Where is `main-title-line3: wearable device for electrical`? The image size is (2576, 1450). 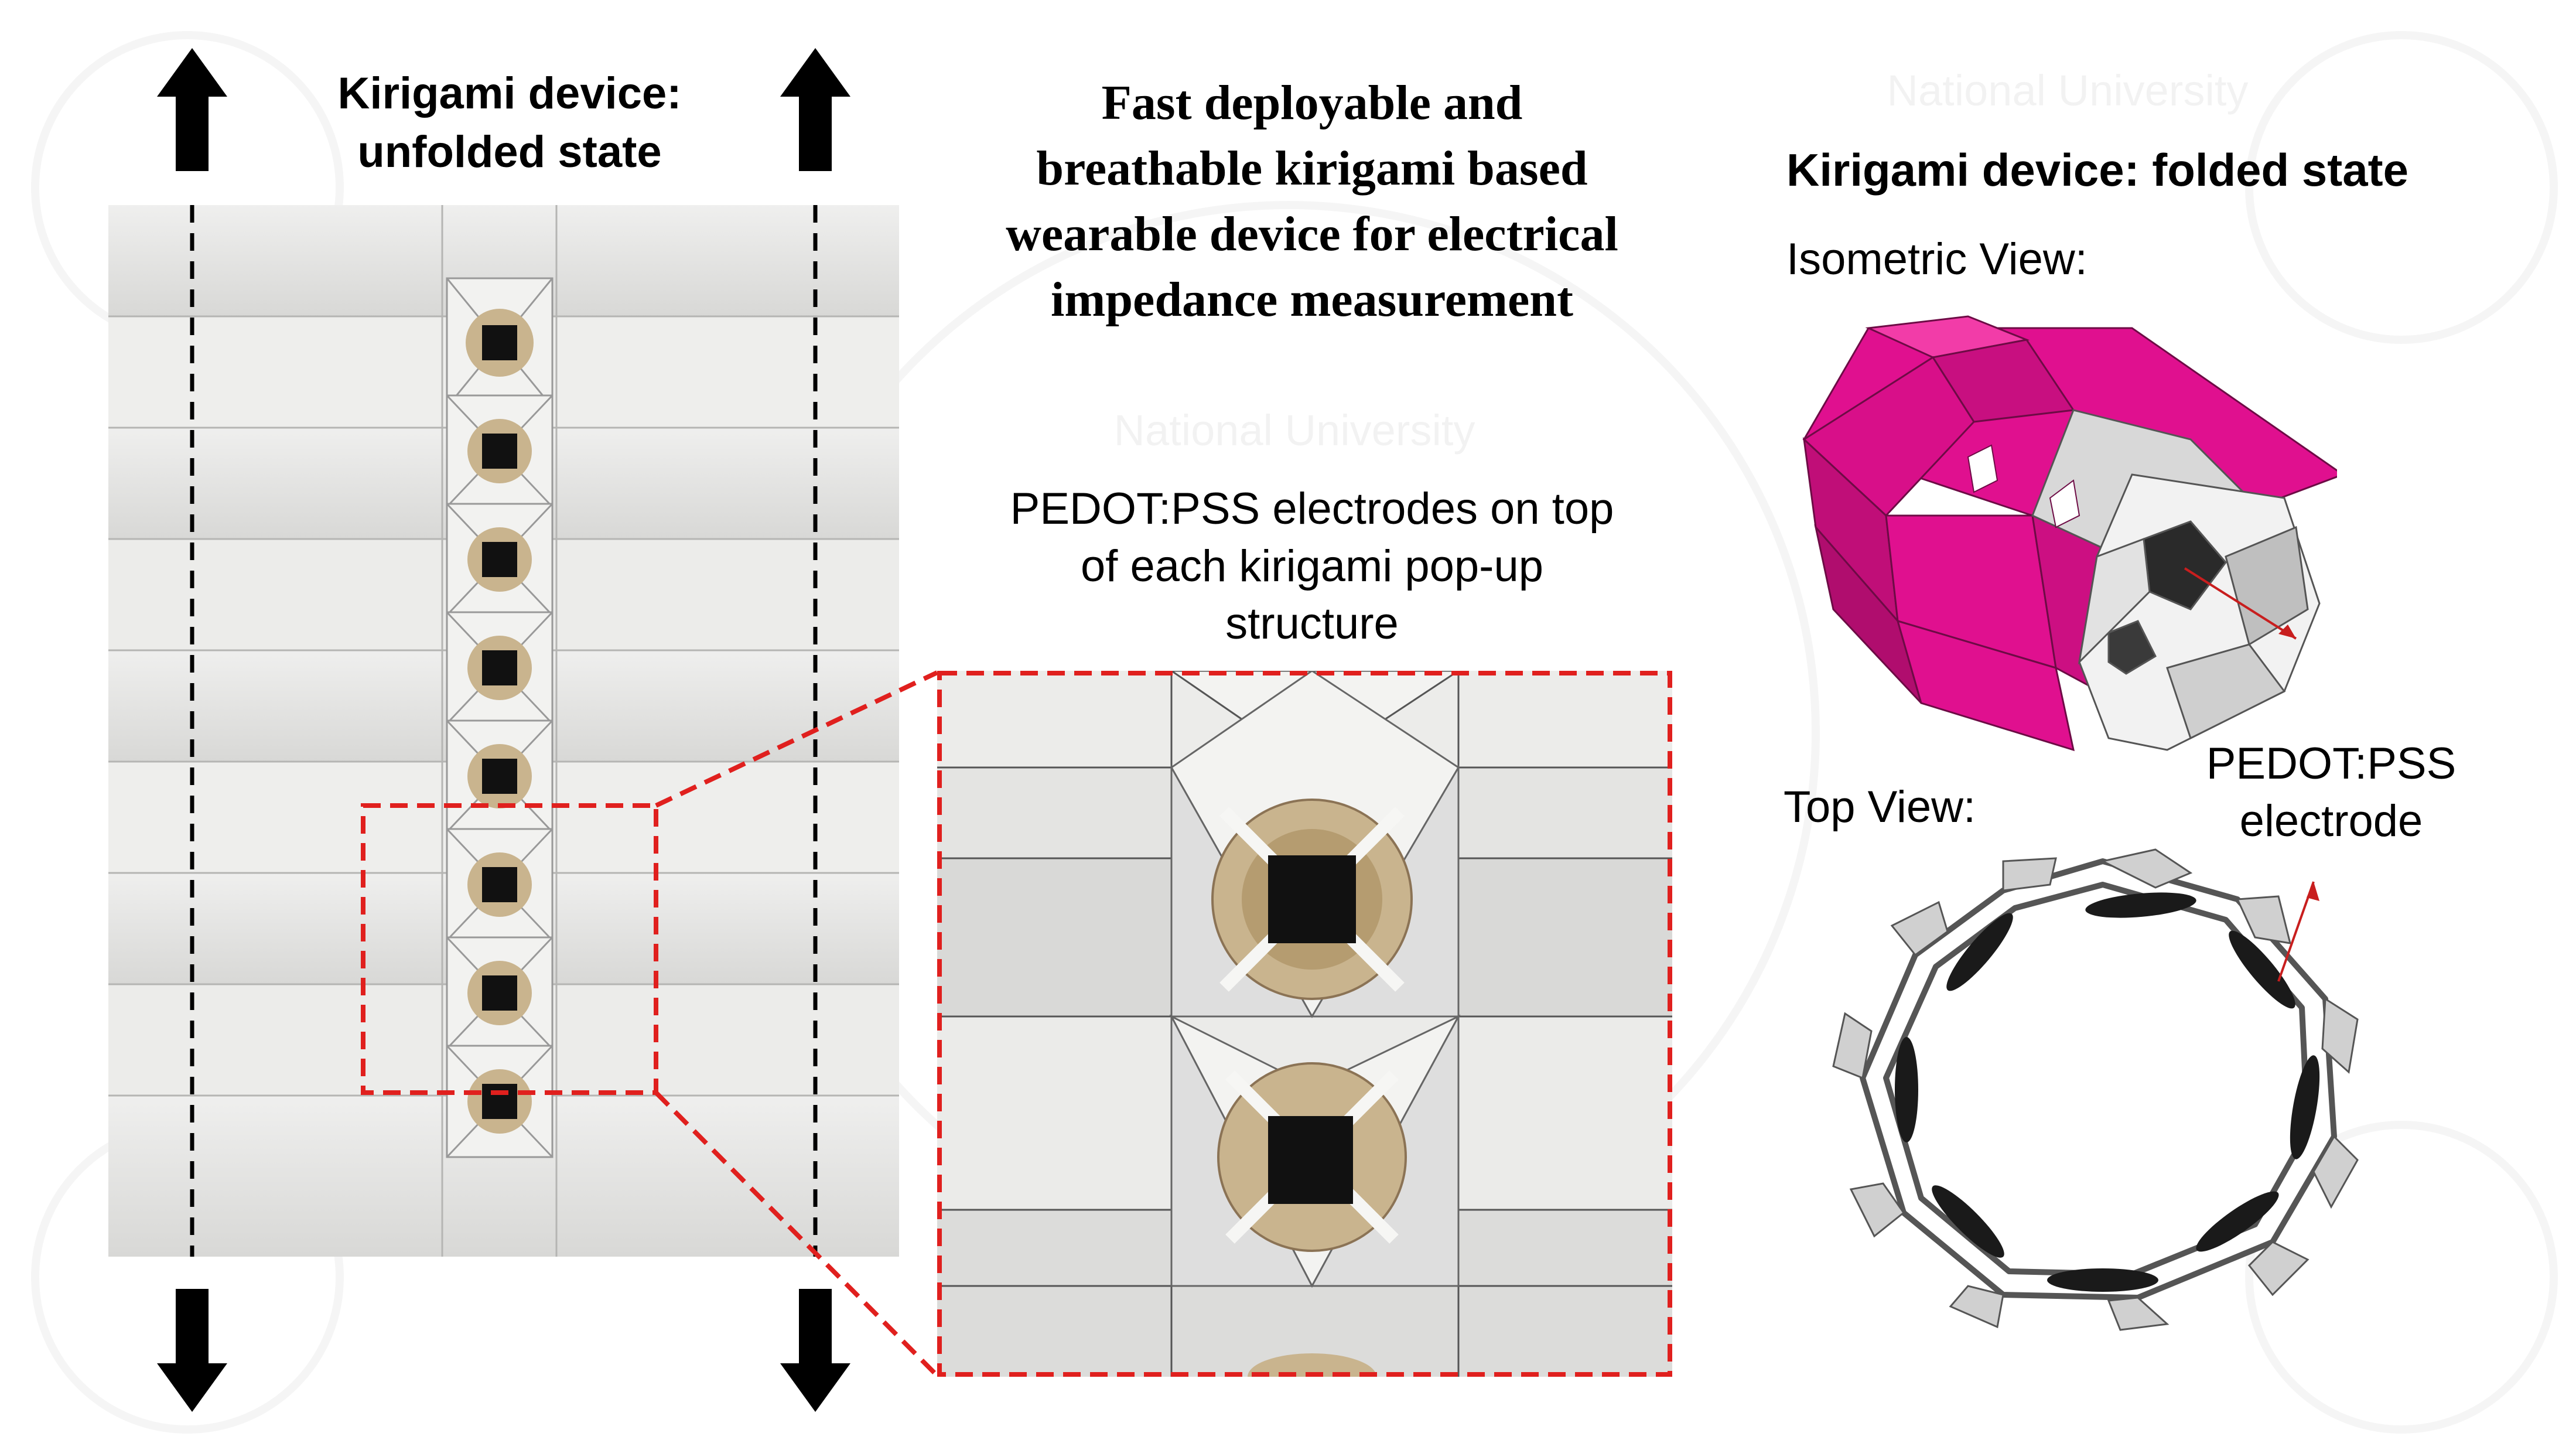
main-title-line3: wearable device for electrical is located at coordinates (1312, 234).